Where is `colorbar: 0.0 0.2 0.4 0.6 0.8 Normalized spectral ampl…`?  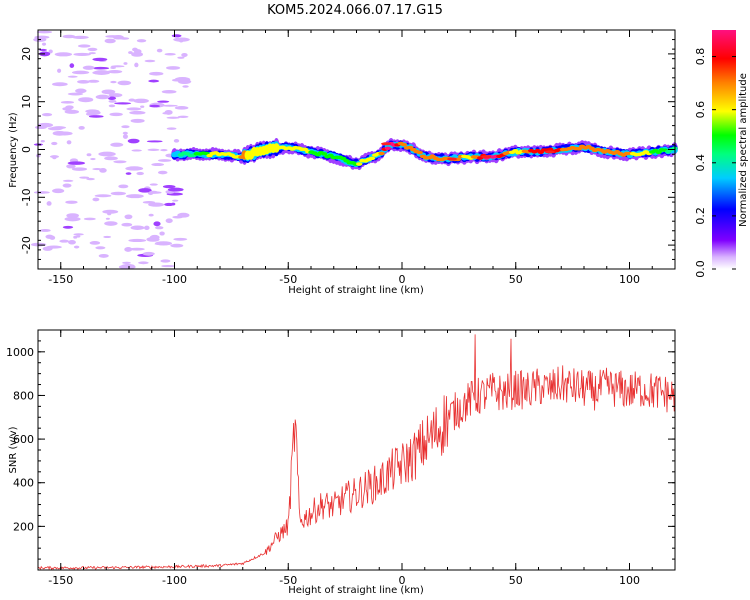 colorbar: 0.0 0.2 0.4 0.6 0.8 Normalized spectral ampl… is located at coordinates (721, 154).